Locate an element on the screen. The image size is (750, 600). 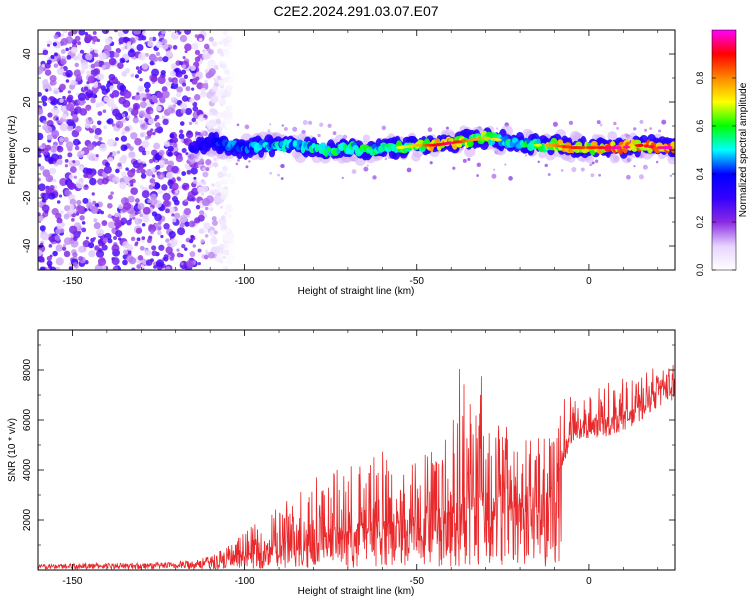
colorbar-tick-label: 0.0 is located at coordinates (700, 270).